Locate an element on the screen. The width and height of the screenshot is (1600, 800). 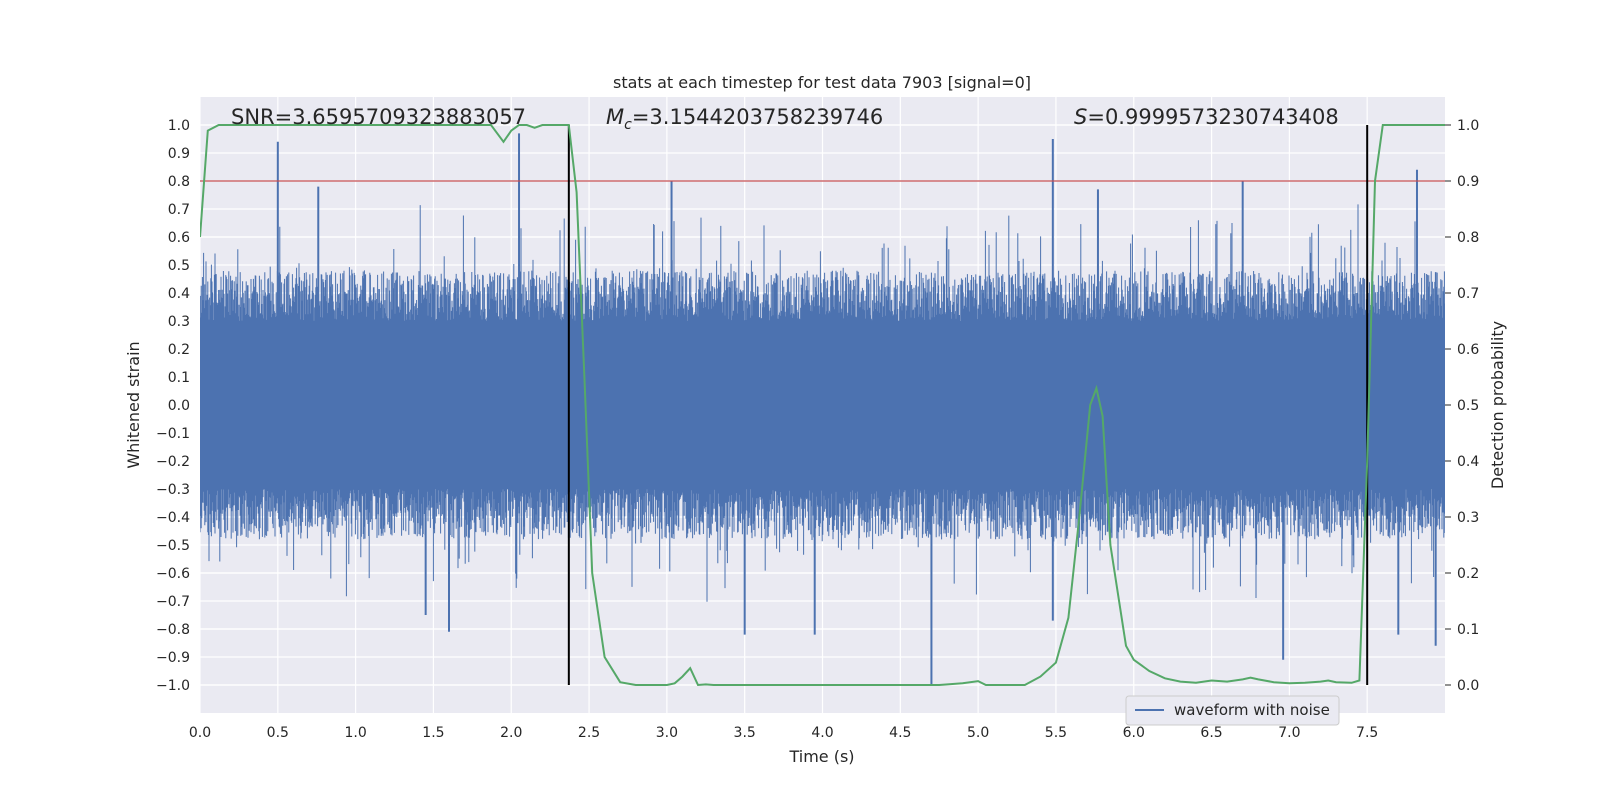
x-tick-label: 2.5 is located at coordinates (589, 733).